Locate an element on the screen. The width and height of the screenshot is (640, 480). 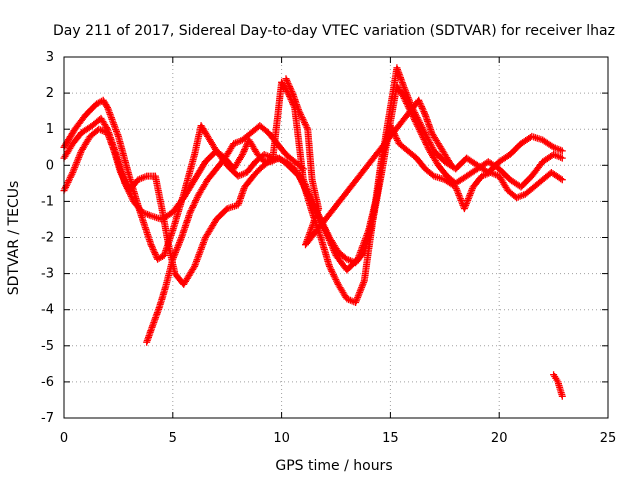
x-tick-label: 20 is located at coordinates (499, 438).